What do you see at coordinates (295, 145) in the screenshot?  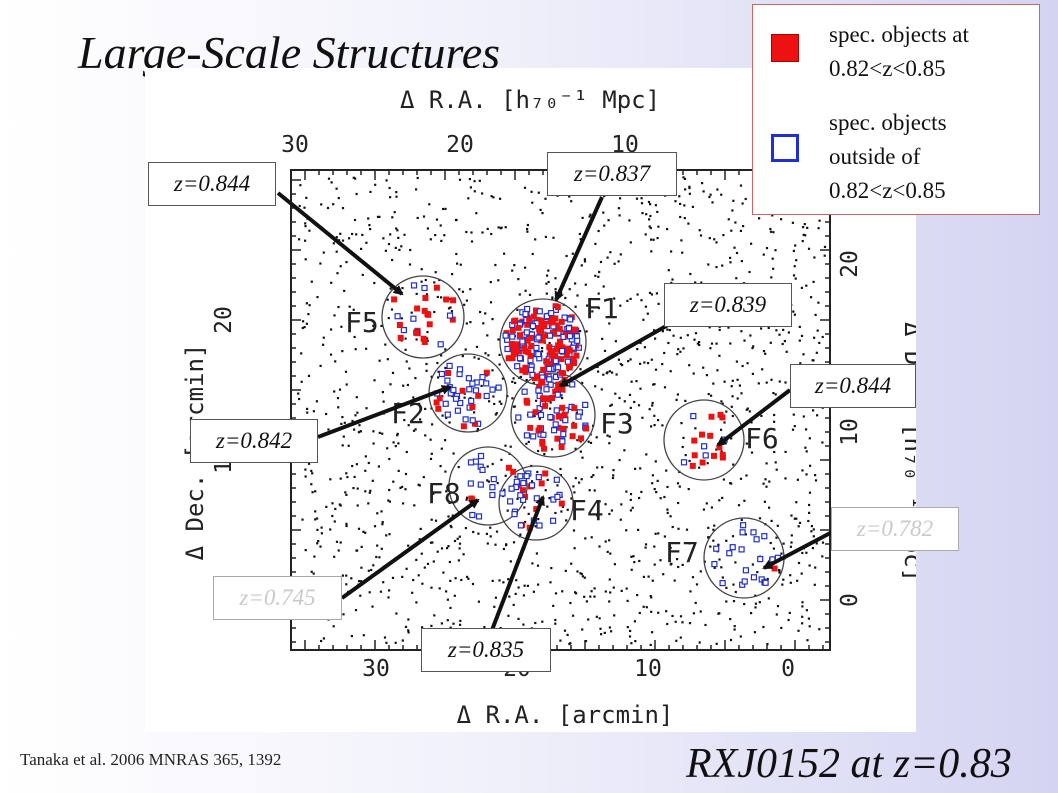 I see `top-tick-label: 30` at bounding box center [295, 145].